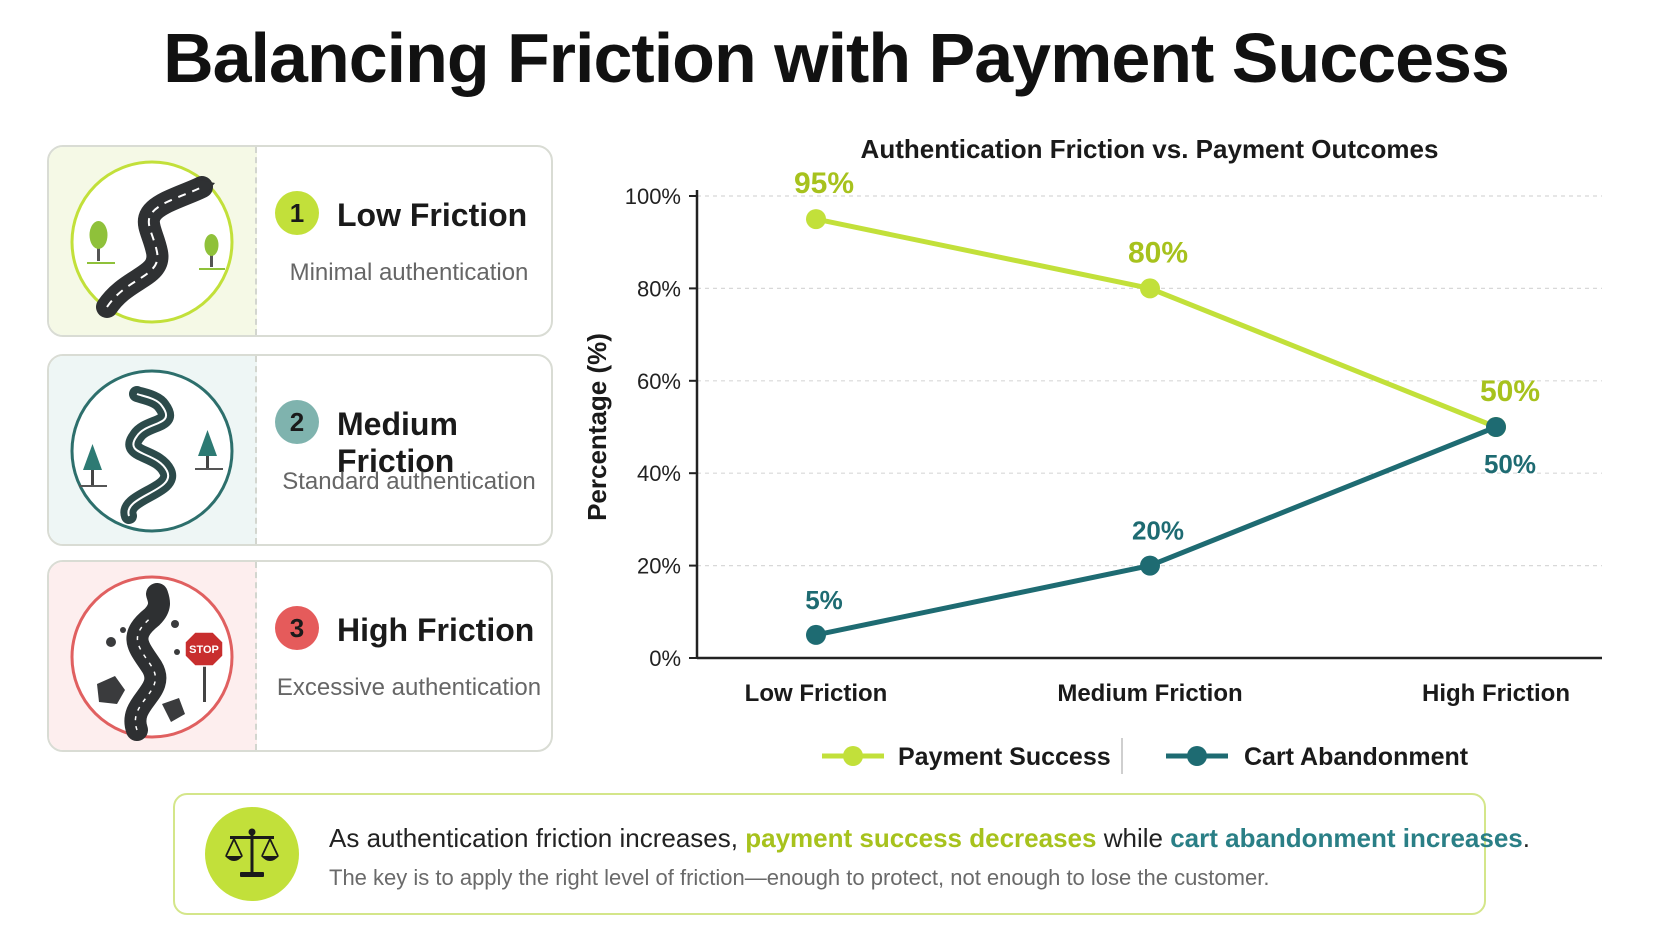 Image resolution: width=1672 pixels, height=941 pixels. I want to click on scale-icon, so click(252, 852).